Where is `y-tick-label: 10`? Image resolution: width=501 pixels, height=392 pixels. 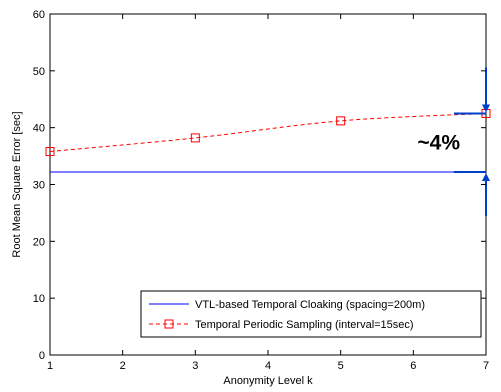 y-tick-label: 10 is located at coordinates (39, 299).